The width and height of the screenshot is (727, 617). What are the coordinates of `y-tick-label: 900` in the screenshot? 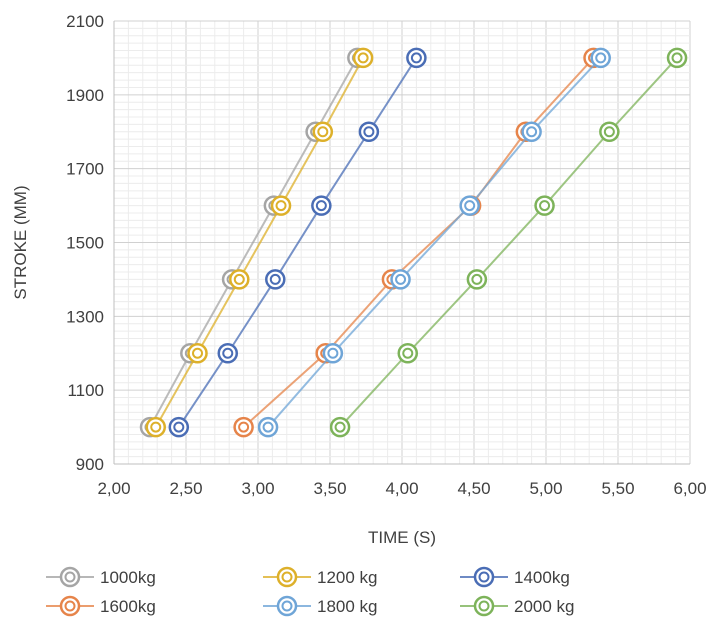 It's located at (90, 464).